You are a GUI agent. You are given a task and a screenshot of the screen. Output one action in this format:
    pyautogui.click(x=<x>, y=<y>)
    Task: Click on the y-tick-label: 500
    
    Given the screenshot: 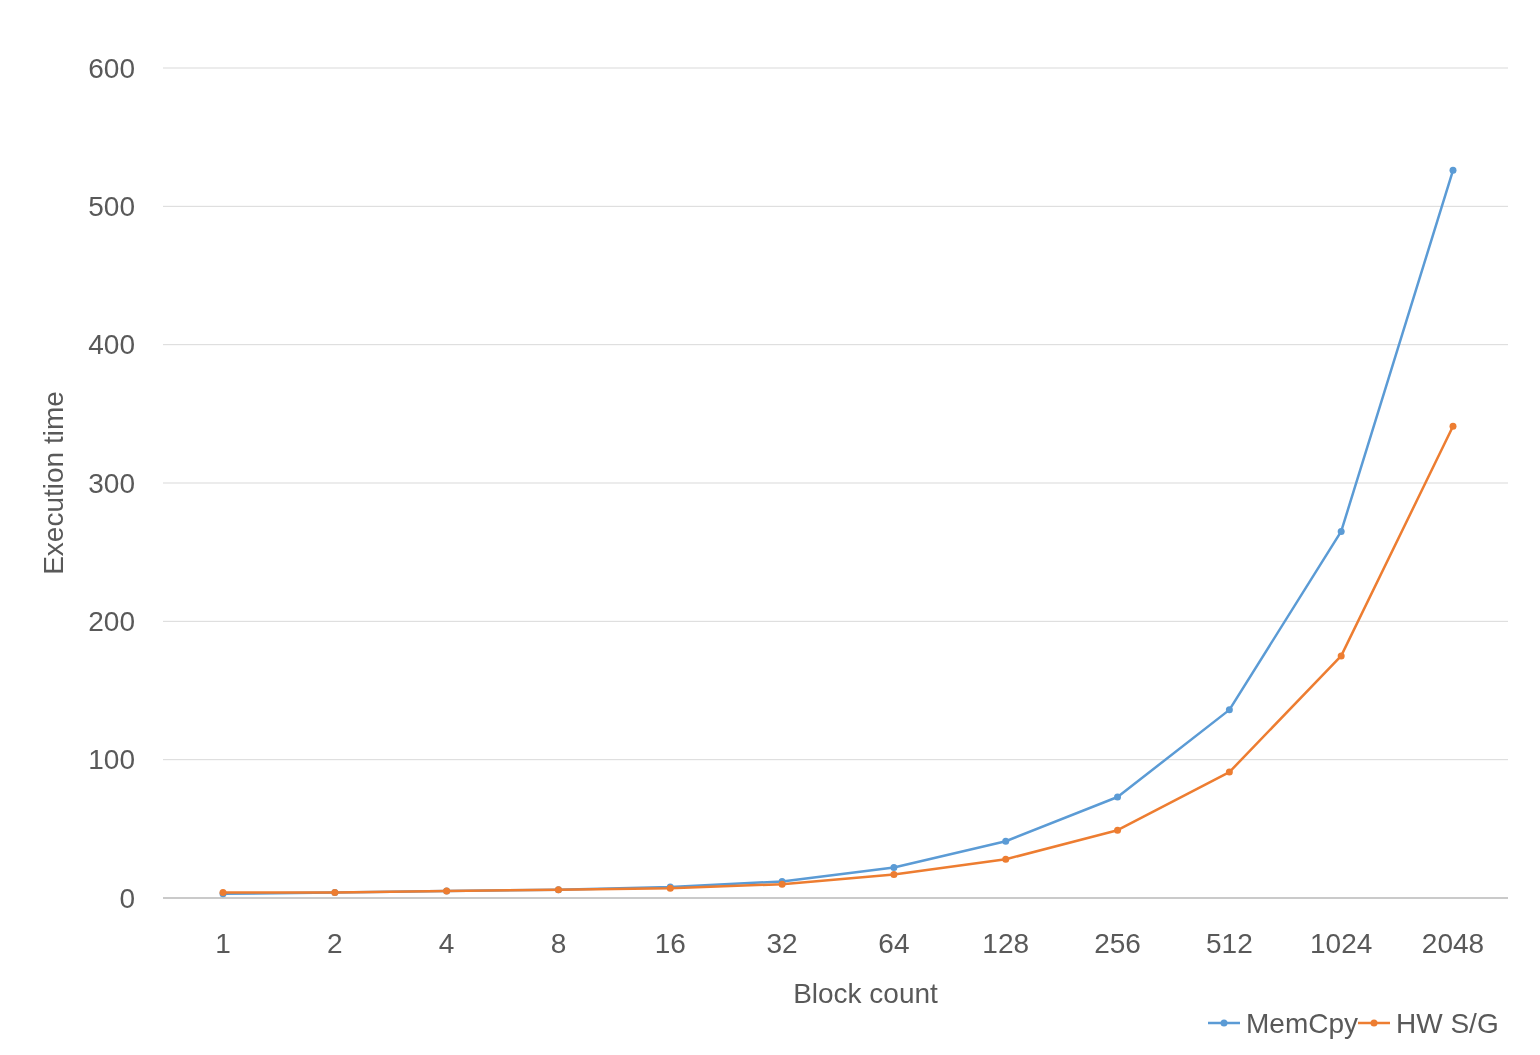 What is the action you would take?
    pyautogui.click(x=111, y=207)
    